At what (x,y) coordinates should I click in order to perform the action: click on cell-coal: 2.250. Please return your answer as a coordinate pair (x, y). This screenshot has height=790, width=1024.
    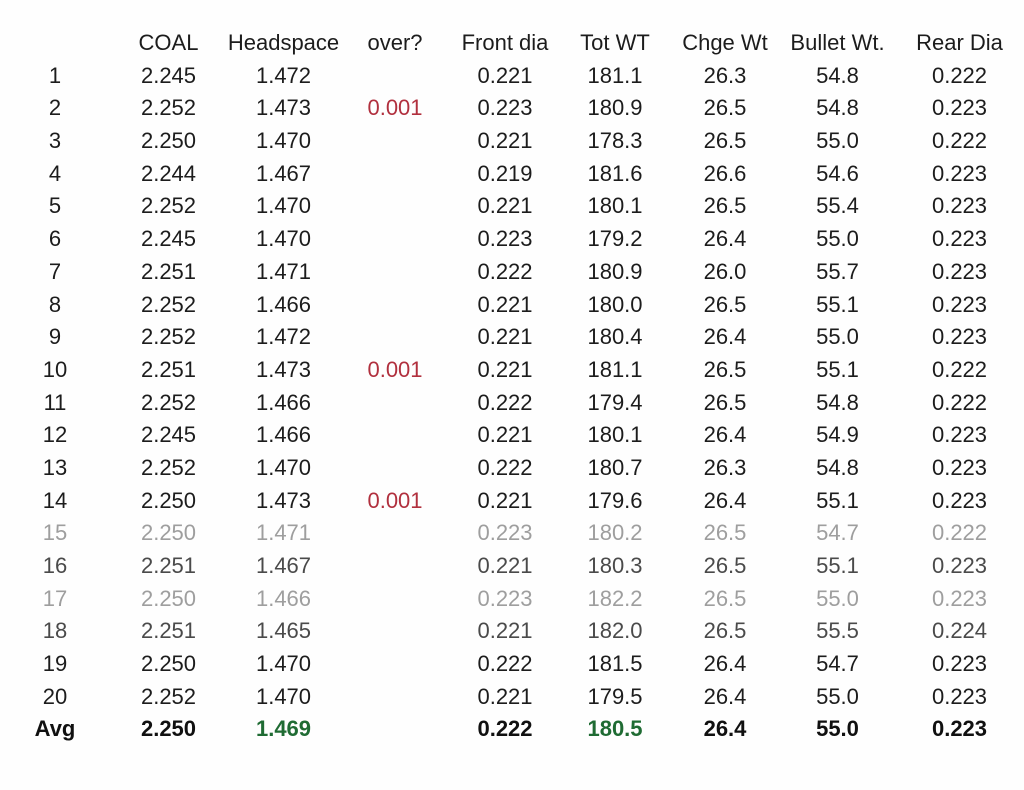
    Looking at the image, I should click on (168, 598).